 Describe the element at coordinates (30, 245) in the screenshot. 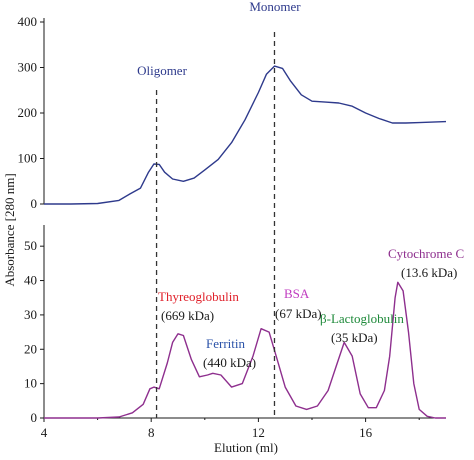

I see `bottom-y-tick-label: 50` at that location.